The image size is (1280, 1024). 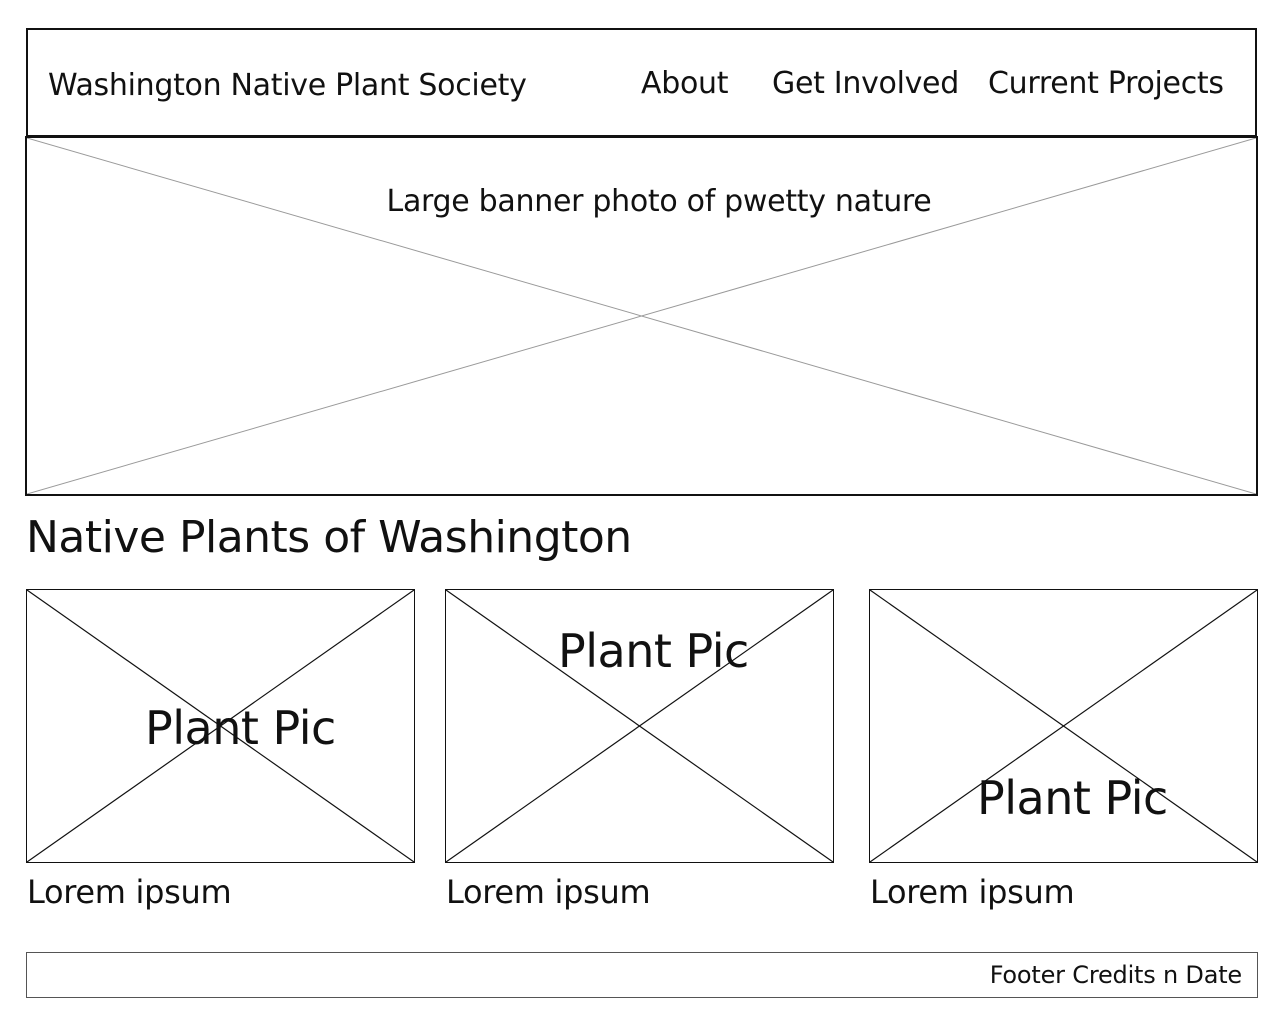 I want to click on plant-card-image-label-1: Plant Pic, so click(x=240, y=728).